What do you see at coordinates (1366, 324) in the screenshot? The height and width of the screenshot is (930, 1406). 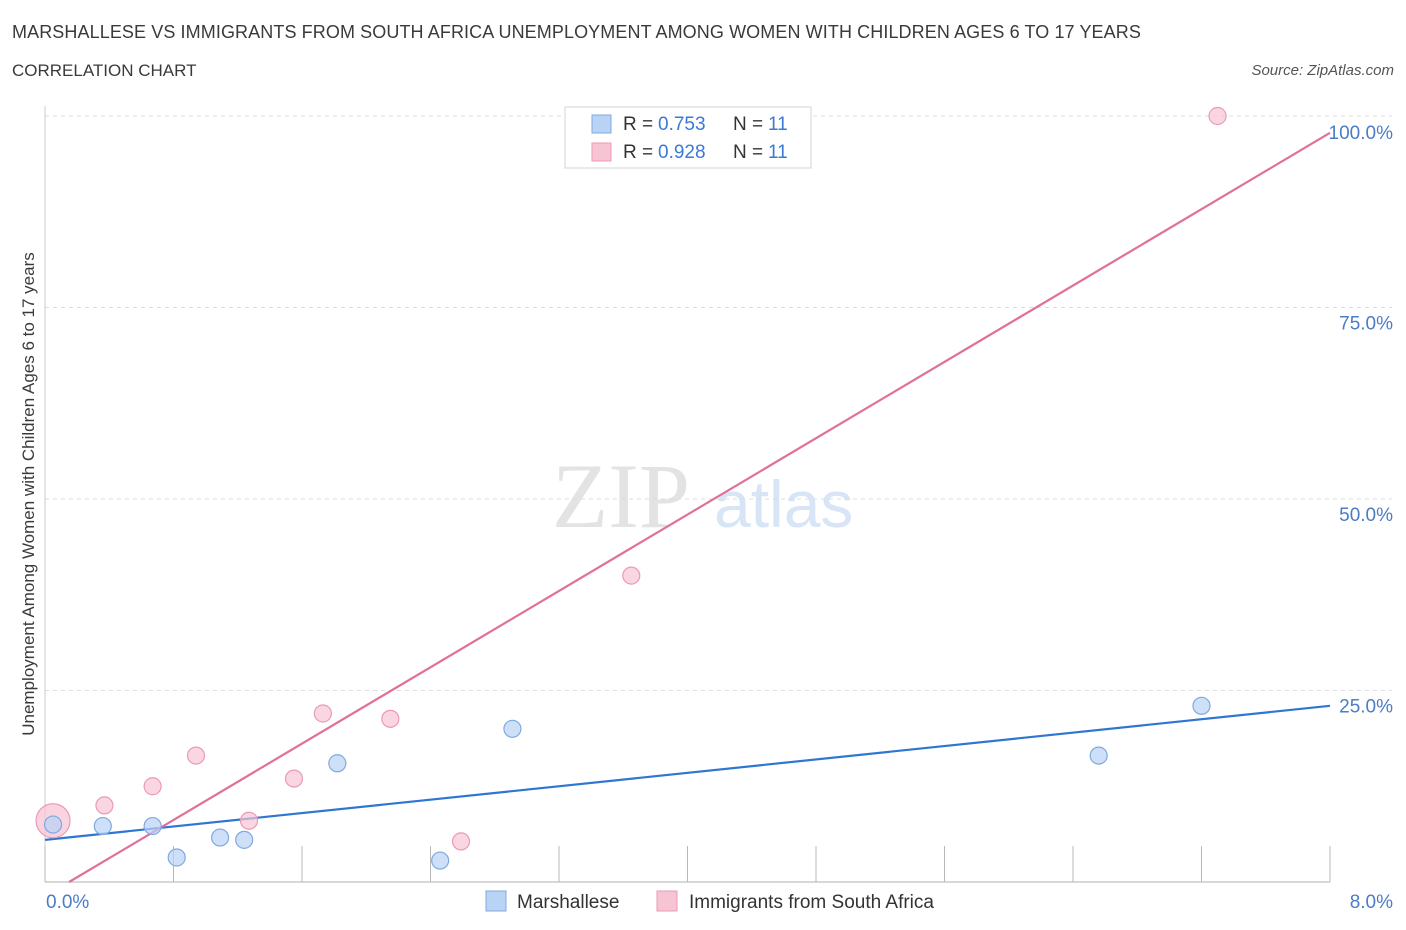 I see `y-tick-label: 75.0%` at bounding box center [1366, 324].